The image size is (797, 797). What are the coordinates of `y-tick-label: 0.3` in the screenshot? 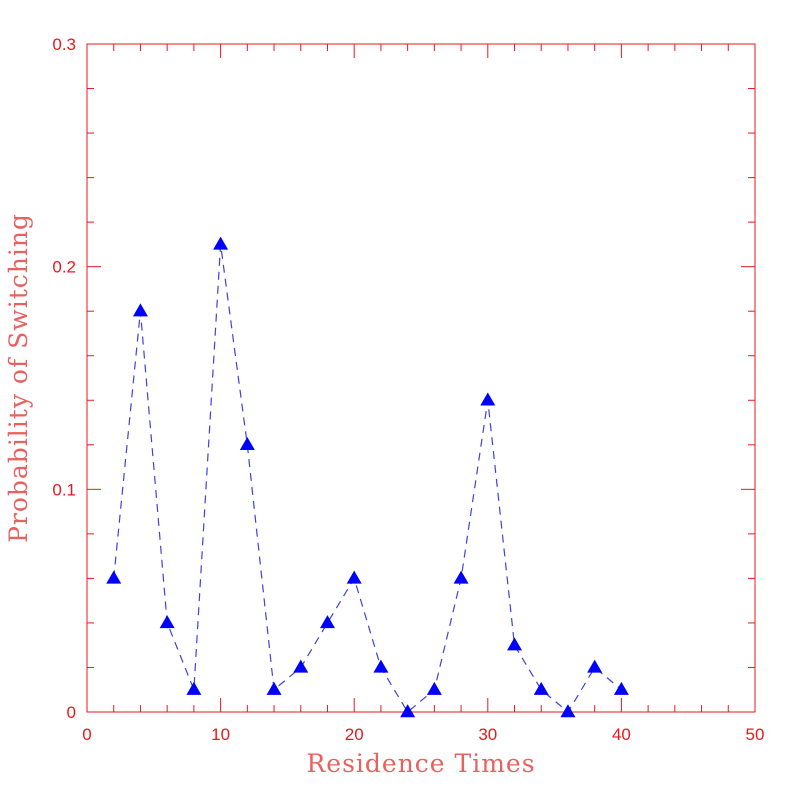 It's located at (64, 44).